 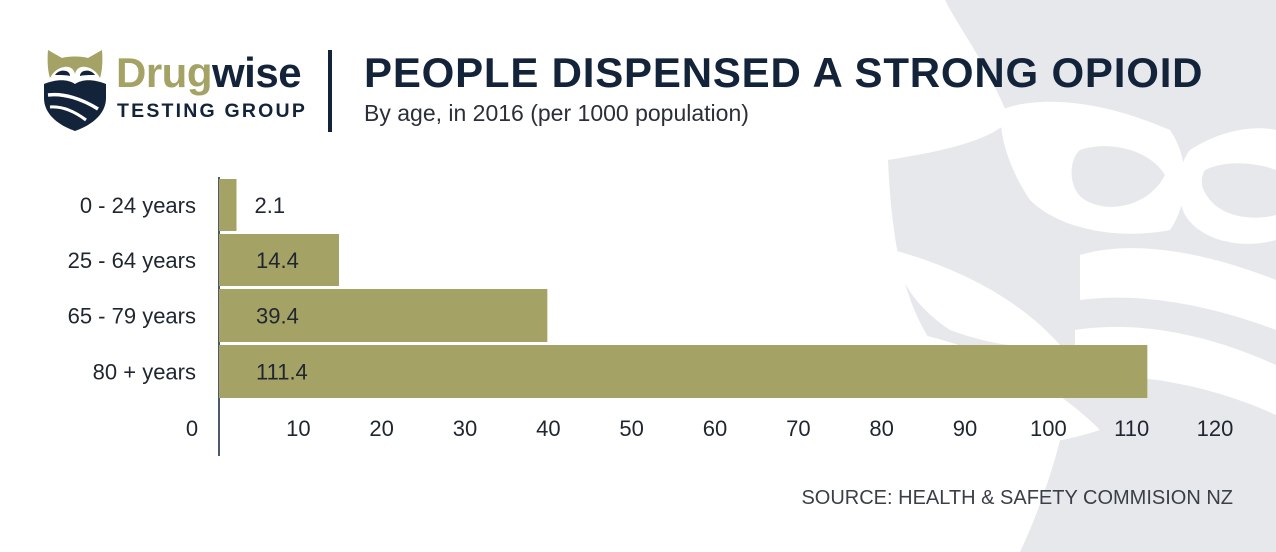 What do you see at coordinates (798, 428) in the screenshot?
I see `x-tick-label: 70` at bounding box center [798, 428].